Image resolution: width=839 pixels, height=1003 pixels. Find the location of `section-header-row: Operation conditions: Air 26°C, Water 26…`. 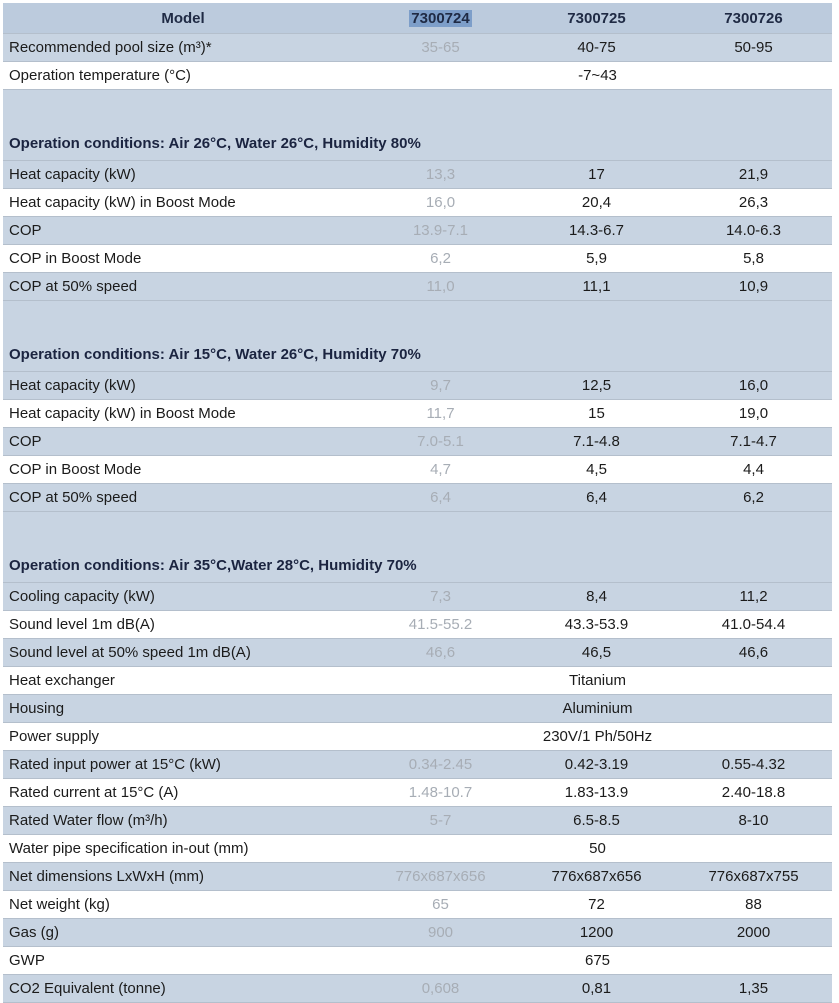

section-header-row: Operation conditions: Air 26°C, Water 26… is located at coordinates (417, 125).